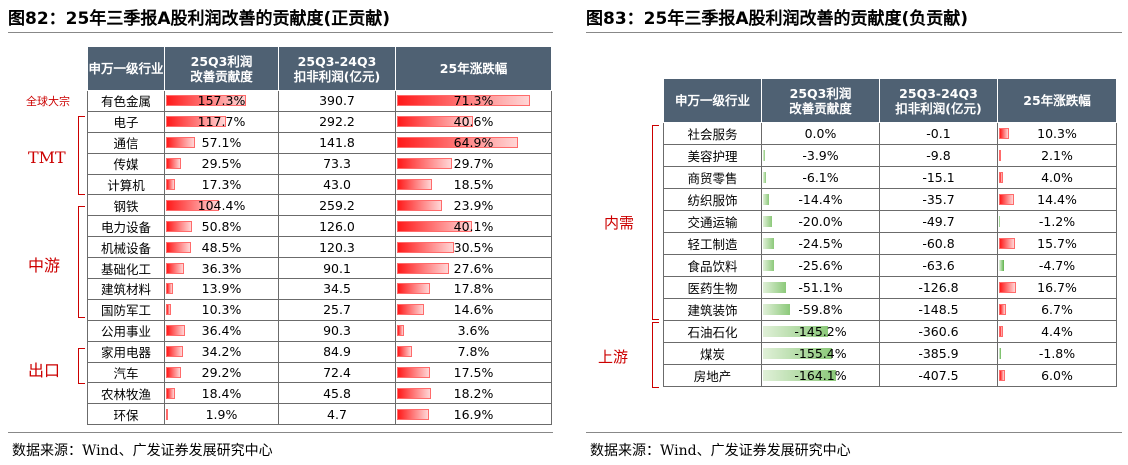 This screenshot has height=465, width=1128. I want to click on industry-cell-value: 汽车, so click(126, 374).